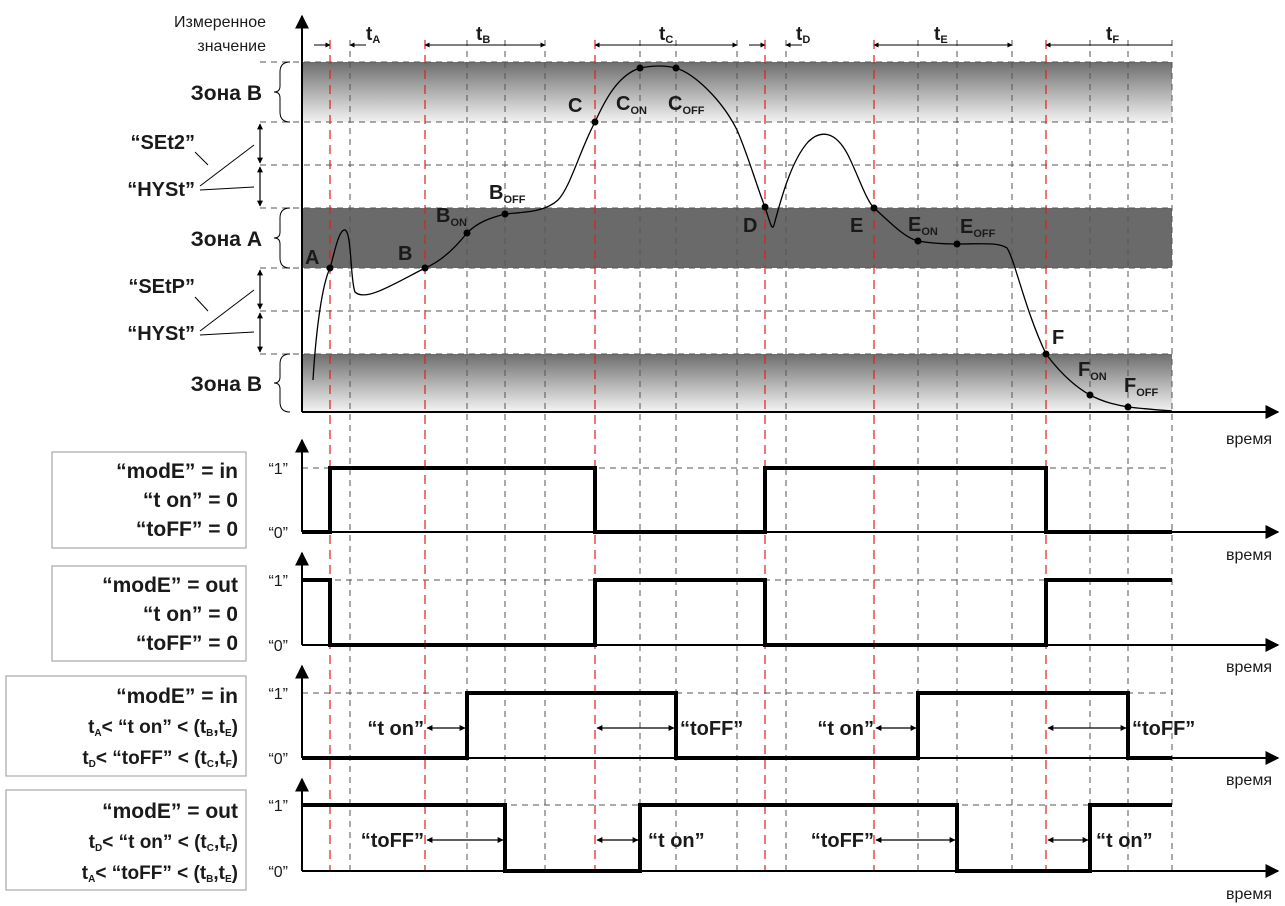 This screenshot has width=1285, height=906. Describe the element at coordinates (575, 106) in the screenshot. I see `point-label-c: C` at that location.